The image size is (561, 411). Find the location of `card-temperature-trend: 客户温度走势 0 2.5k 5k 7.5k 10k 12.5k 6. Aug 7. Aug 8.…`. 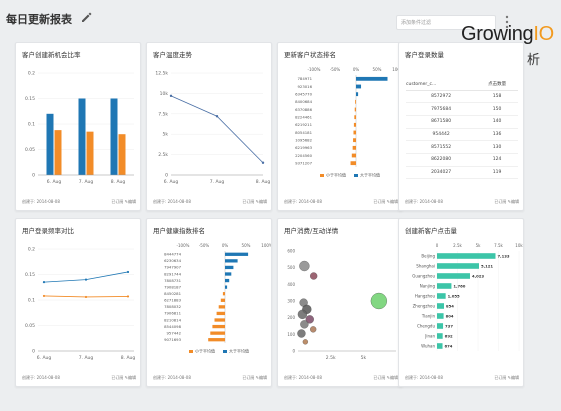

card-temperature-trend: 客户温度走势 0 2.5k 5k 7.5k 10k 12.5k 6. Aug 7. Aug 8.… is located at coordinates (209, 126).